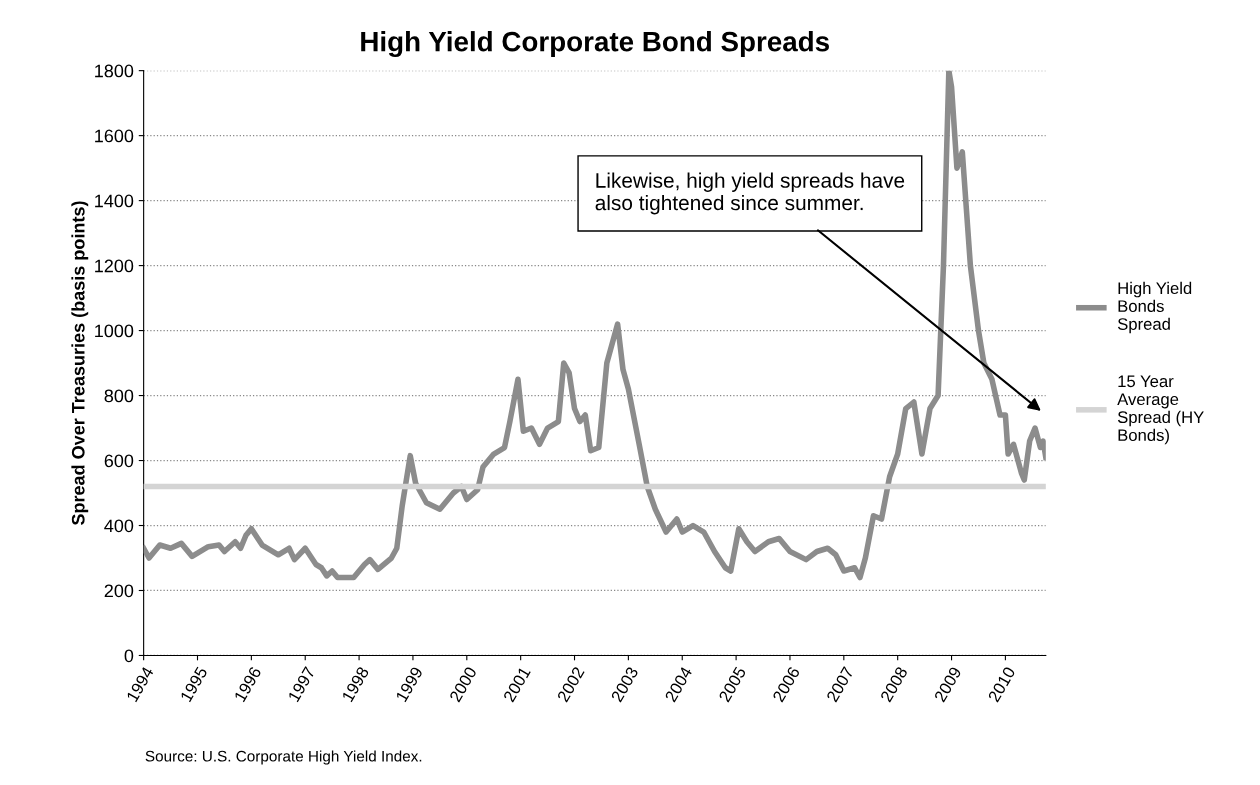  I want to click on y-tick-label: 1600, so click(114, 136).